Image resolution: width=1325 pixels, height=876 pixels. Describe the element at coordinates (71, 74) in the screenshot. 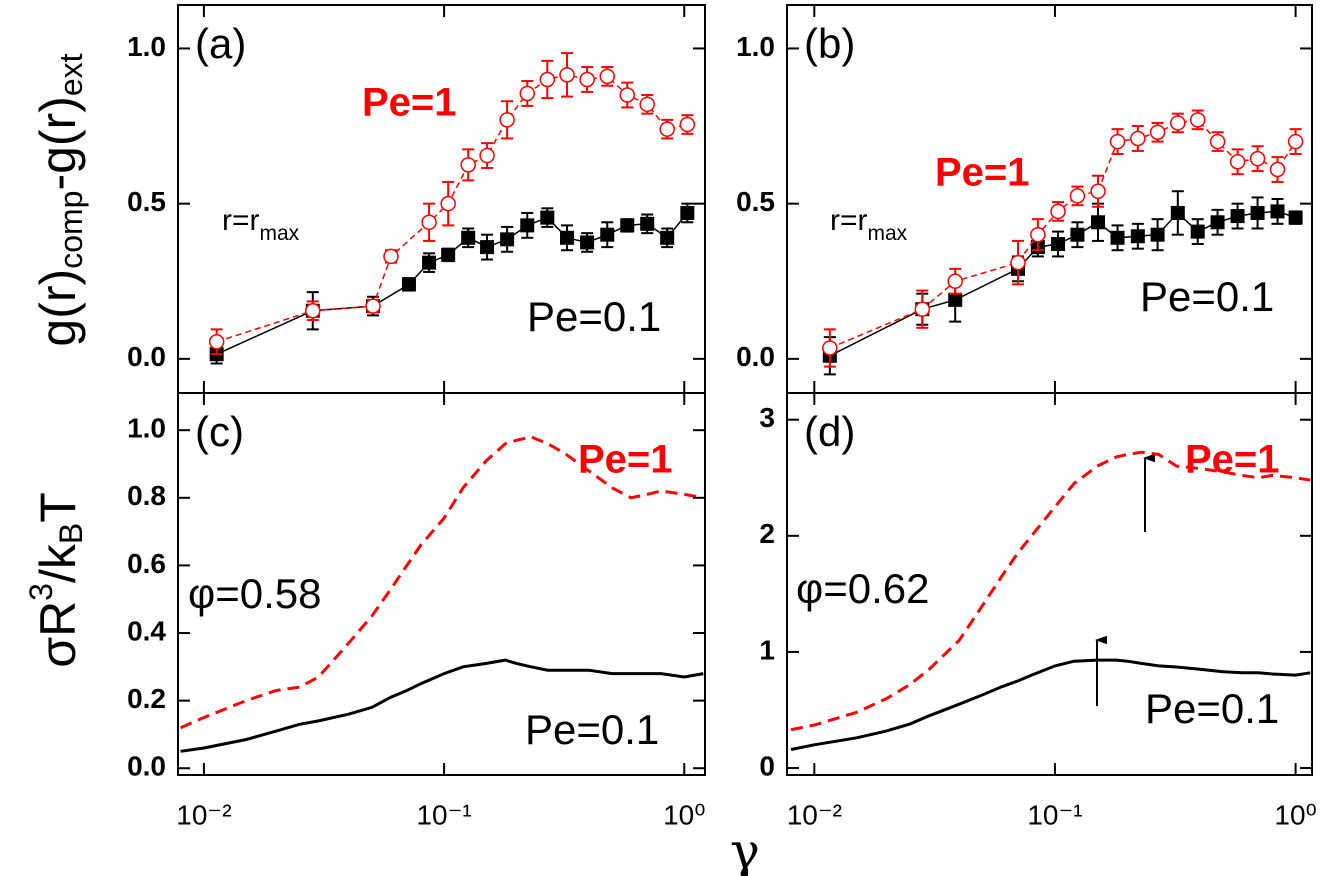

I see `label-sub: ext` at that location.